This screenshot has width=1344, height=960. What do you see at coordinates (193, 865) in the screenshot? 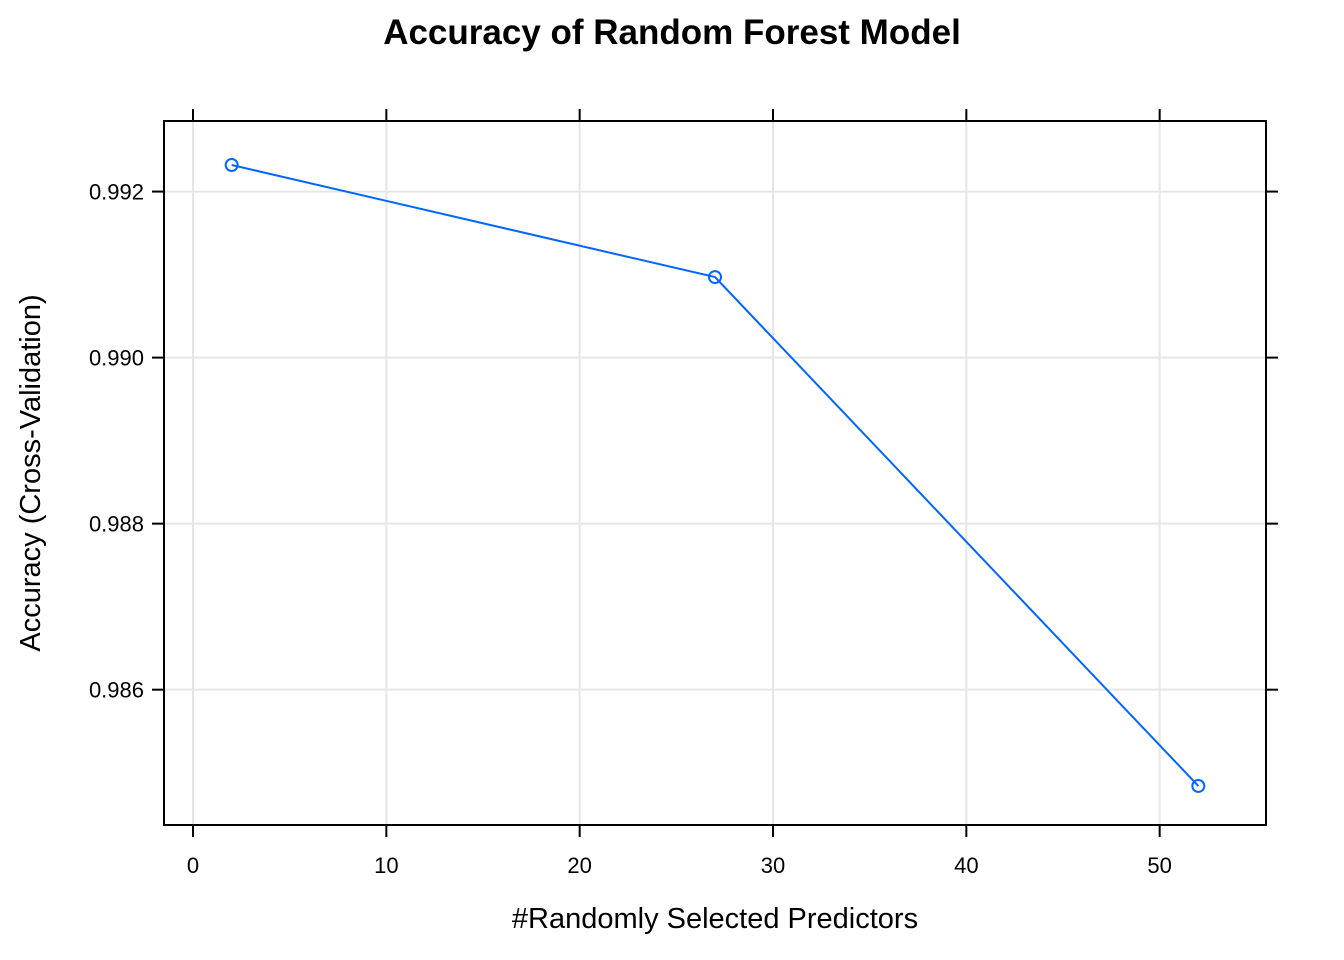
I see `x-tick-label: 0` at bounding box center [193, 865].